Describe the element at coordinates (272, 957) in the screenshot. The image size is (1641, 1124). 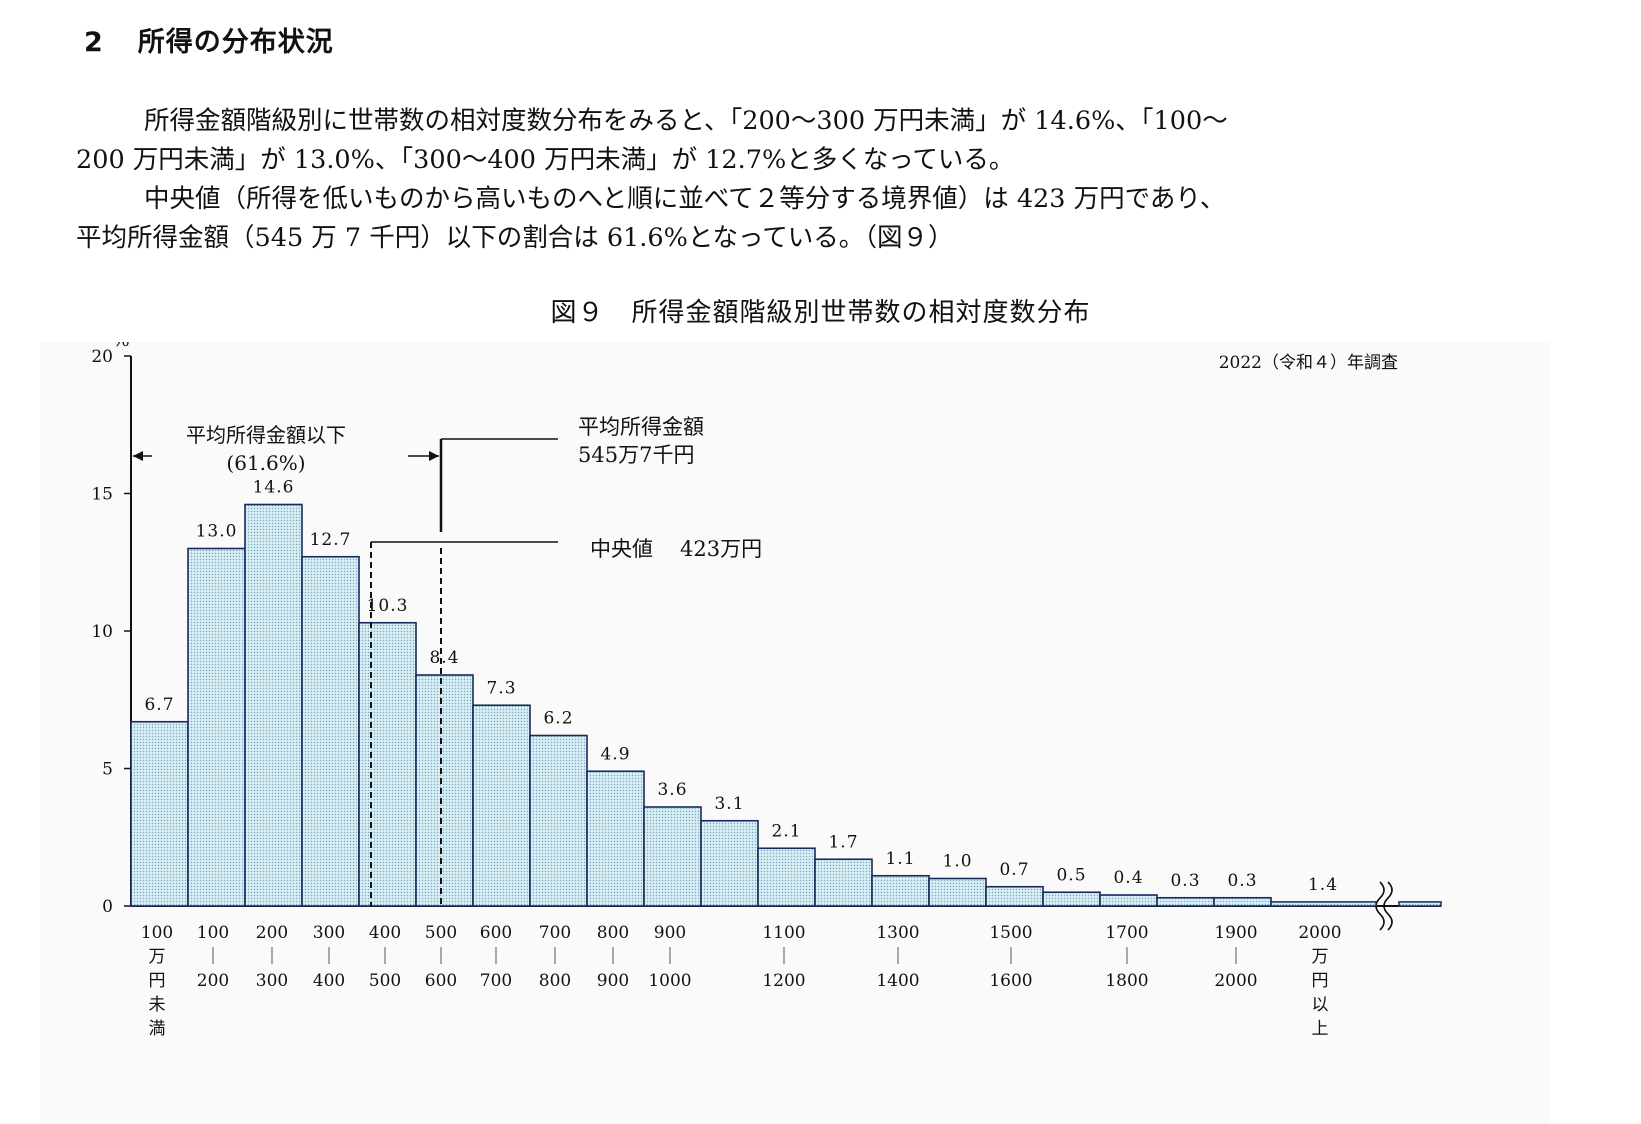
I see `x-category-label: 200 ｜ 300` at that location.